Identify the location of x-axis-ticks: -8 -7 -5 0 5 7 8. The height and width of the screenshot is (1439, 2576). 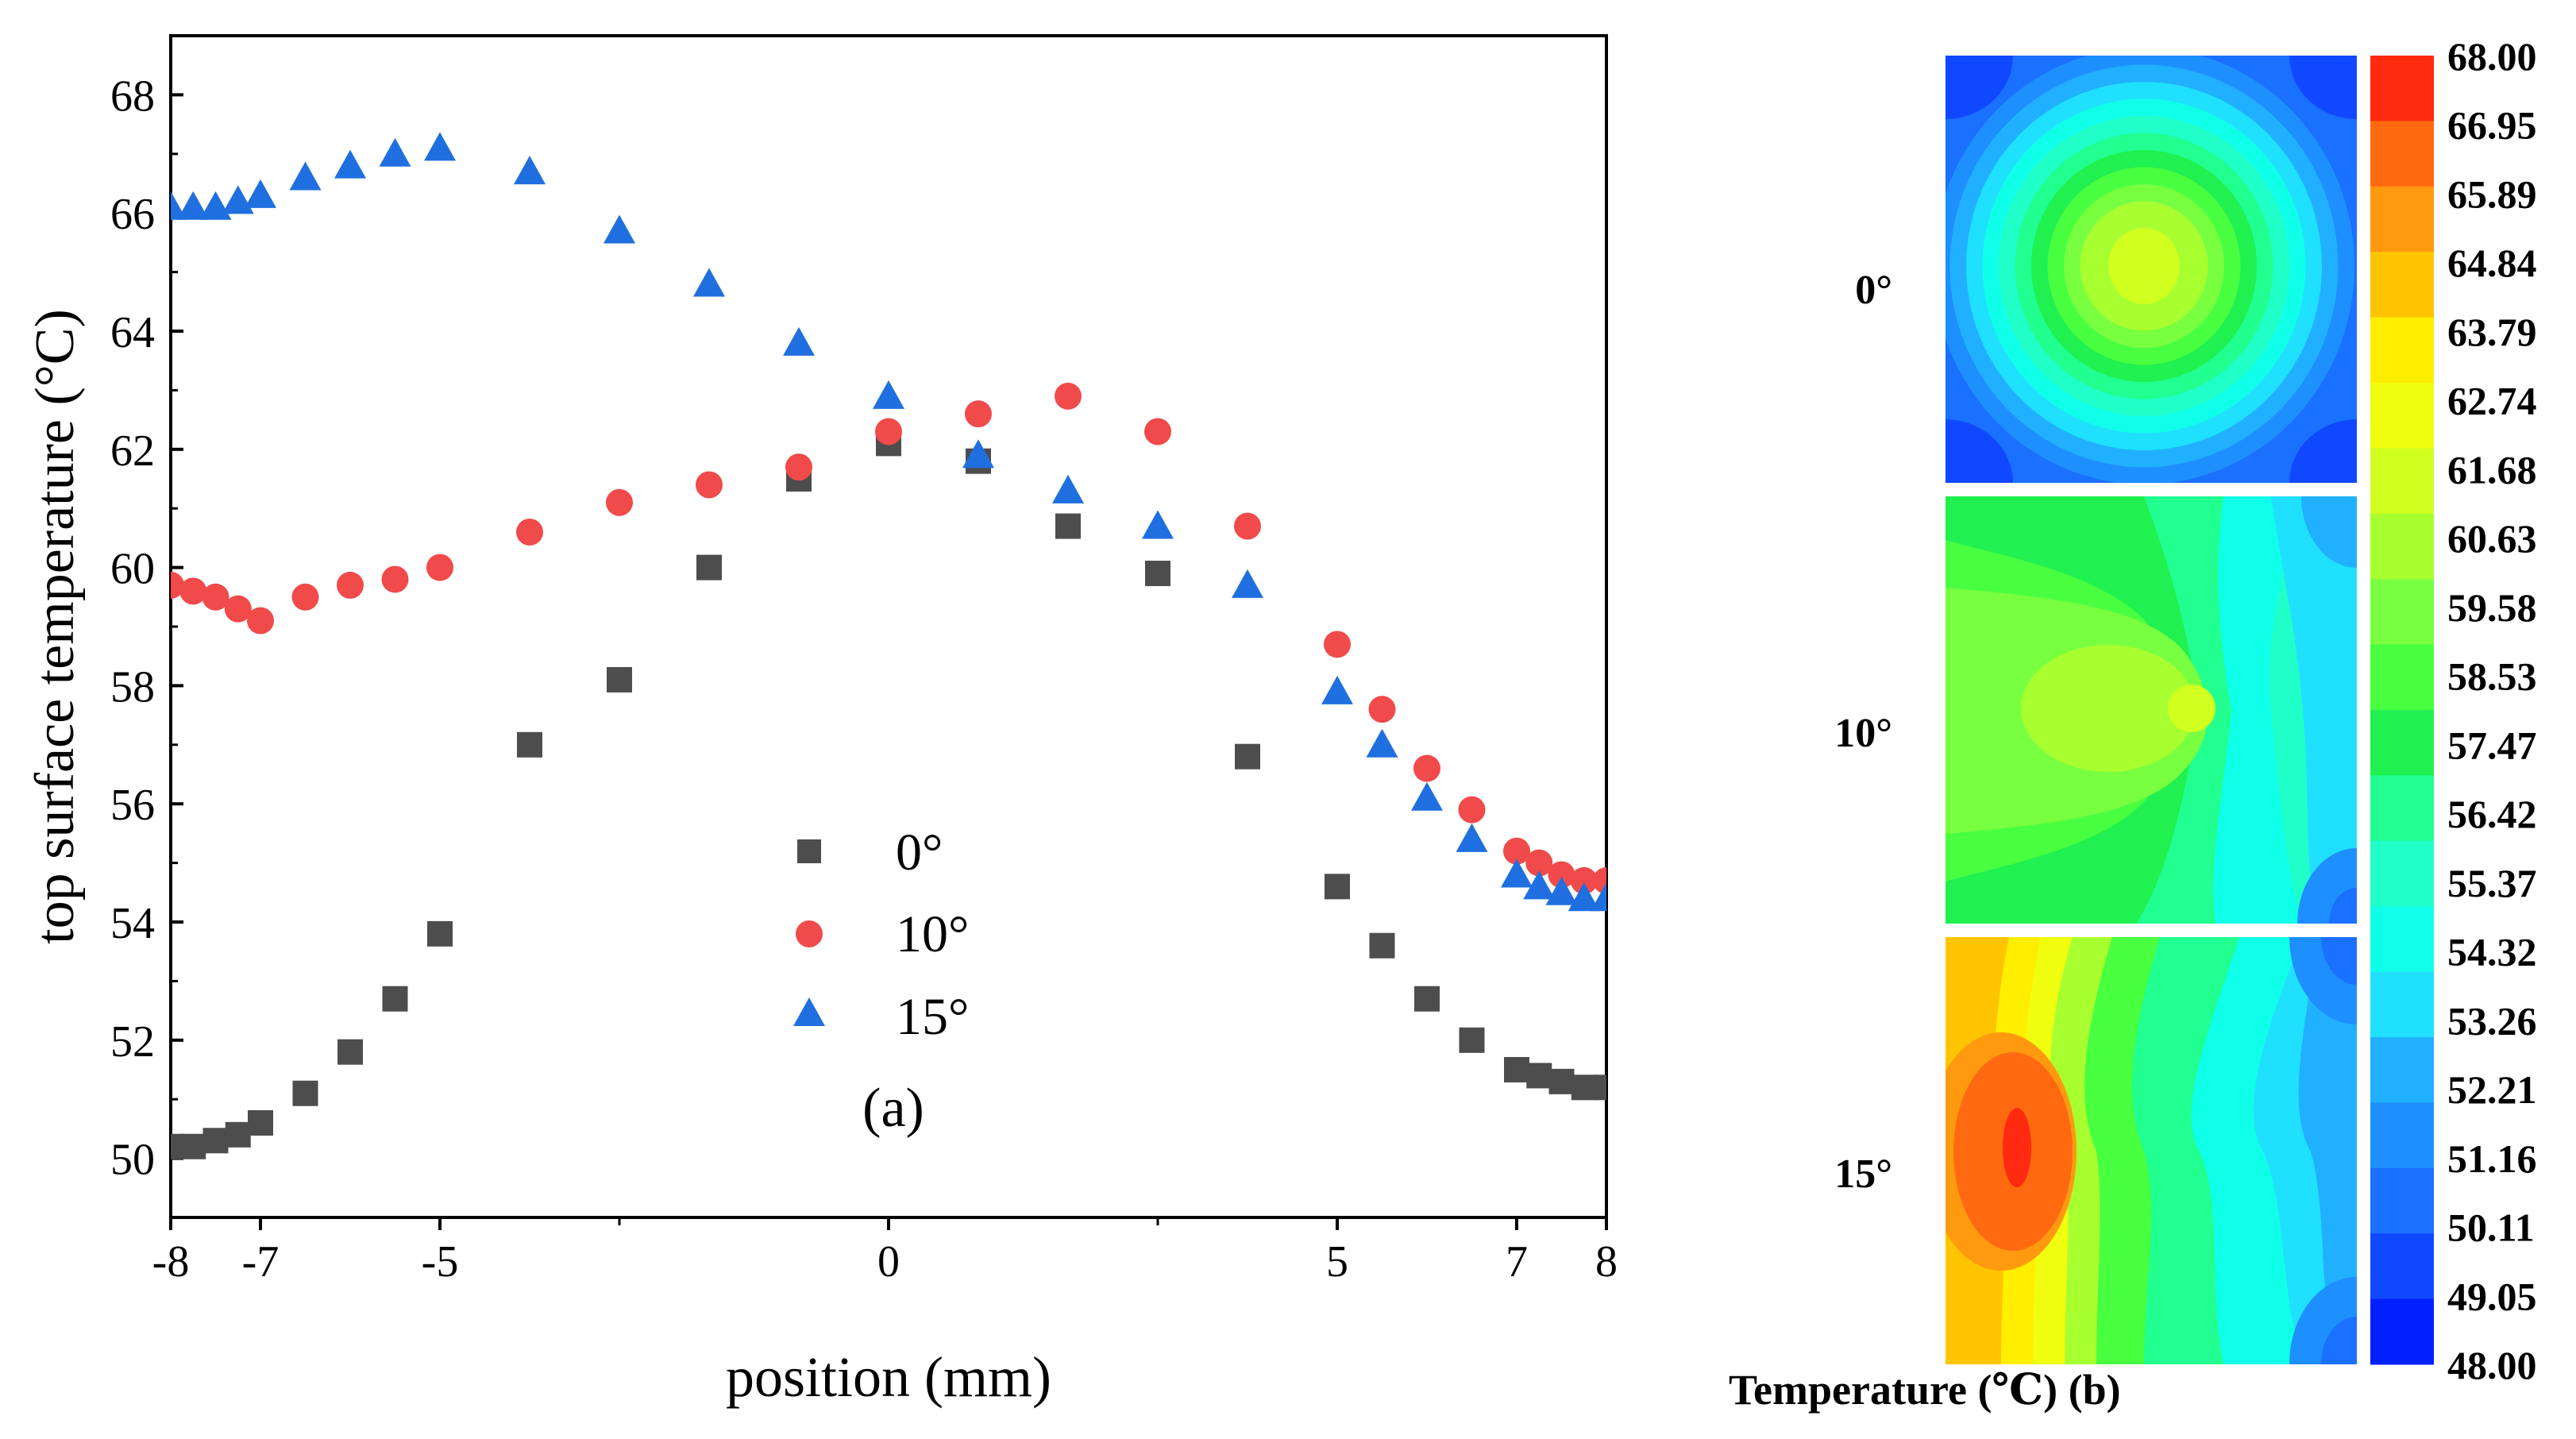
(885, 1252).